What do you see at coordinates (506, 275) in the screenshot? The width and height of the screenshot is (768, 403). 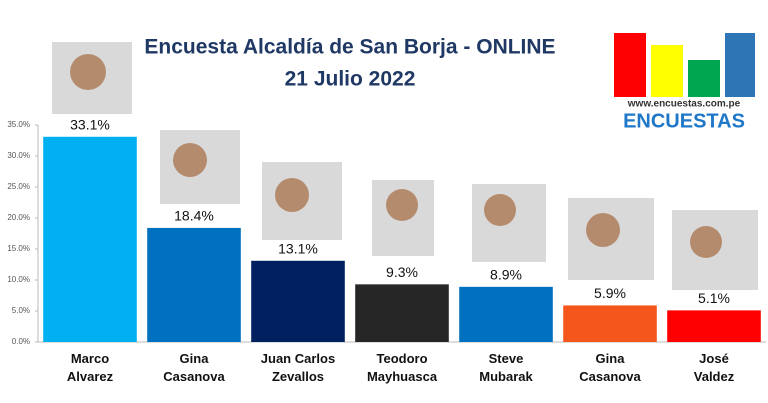 I see `value-label: 8.9%` at bounding box center [506, 275].